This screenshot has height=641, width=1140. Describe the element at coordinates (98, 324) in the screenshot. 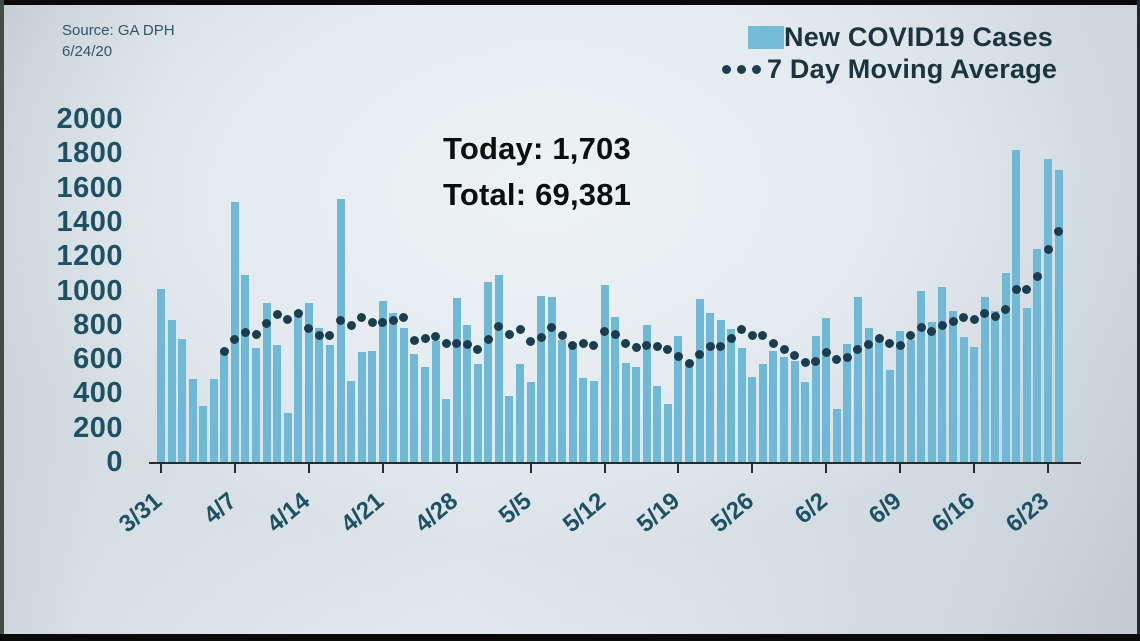

I see `y-axis-tick-label: 800` at that location.